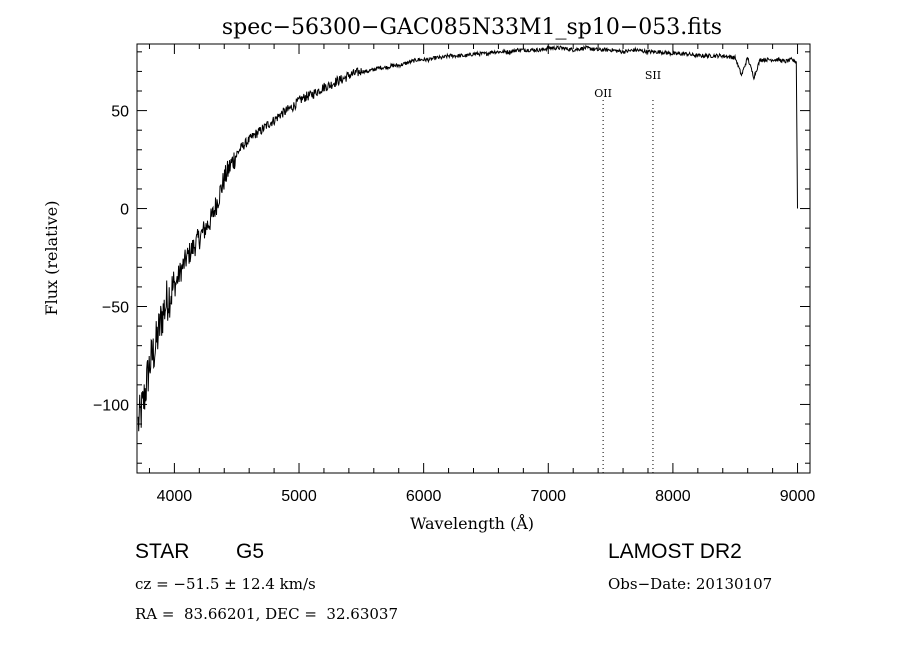  I want to click on coordinates-text: RA = 83.66201, DEC = 32.63037, so click(267, 614).